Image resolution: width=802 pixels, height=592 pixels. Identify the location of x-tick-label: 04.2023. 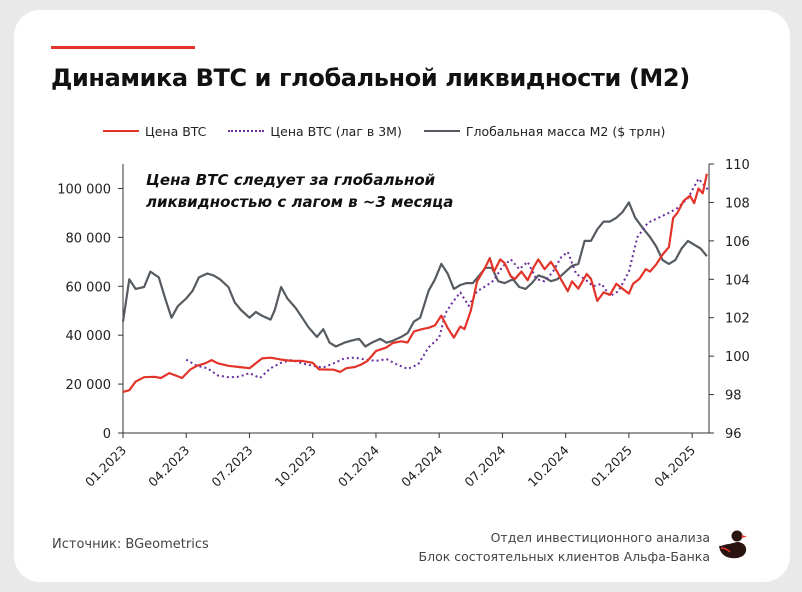
(168, 466).